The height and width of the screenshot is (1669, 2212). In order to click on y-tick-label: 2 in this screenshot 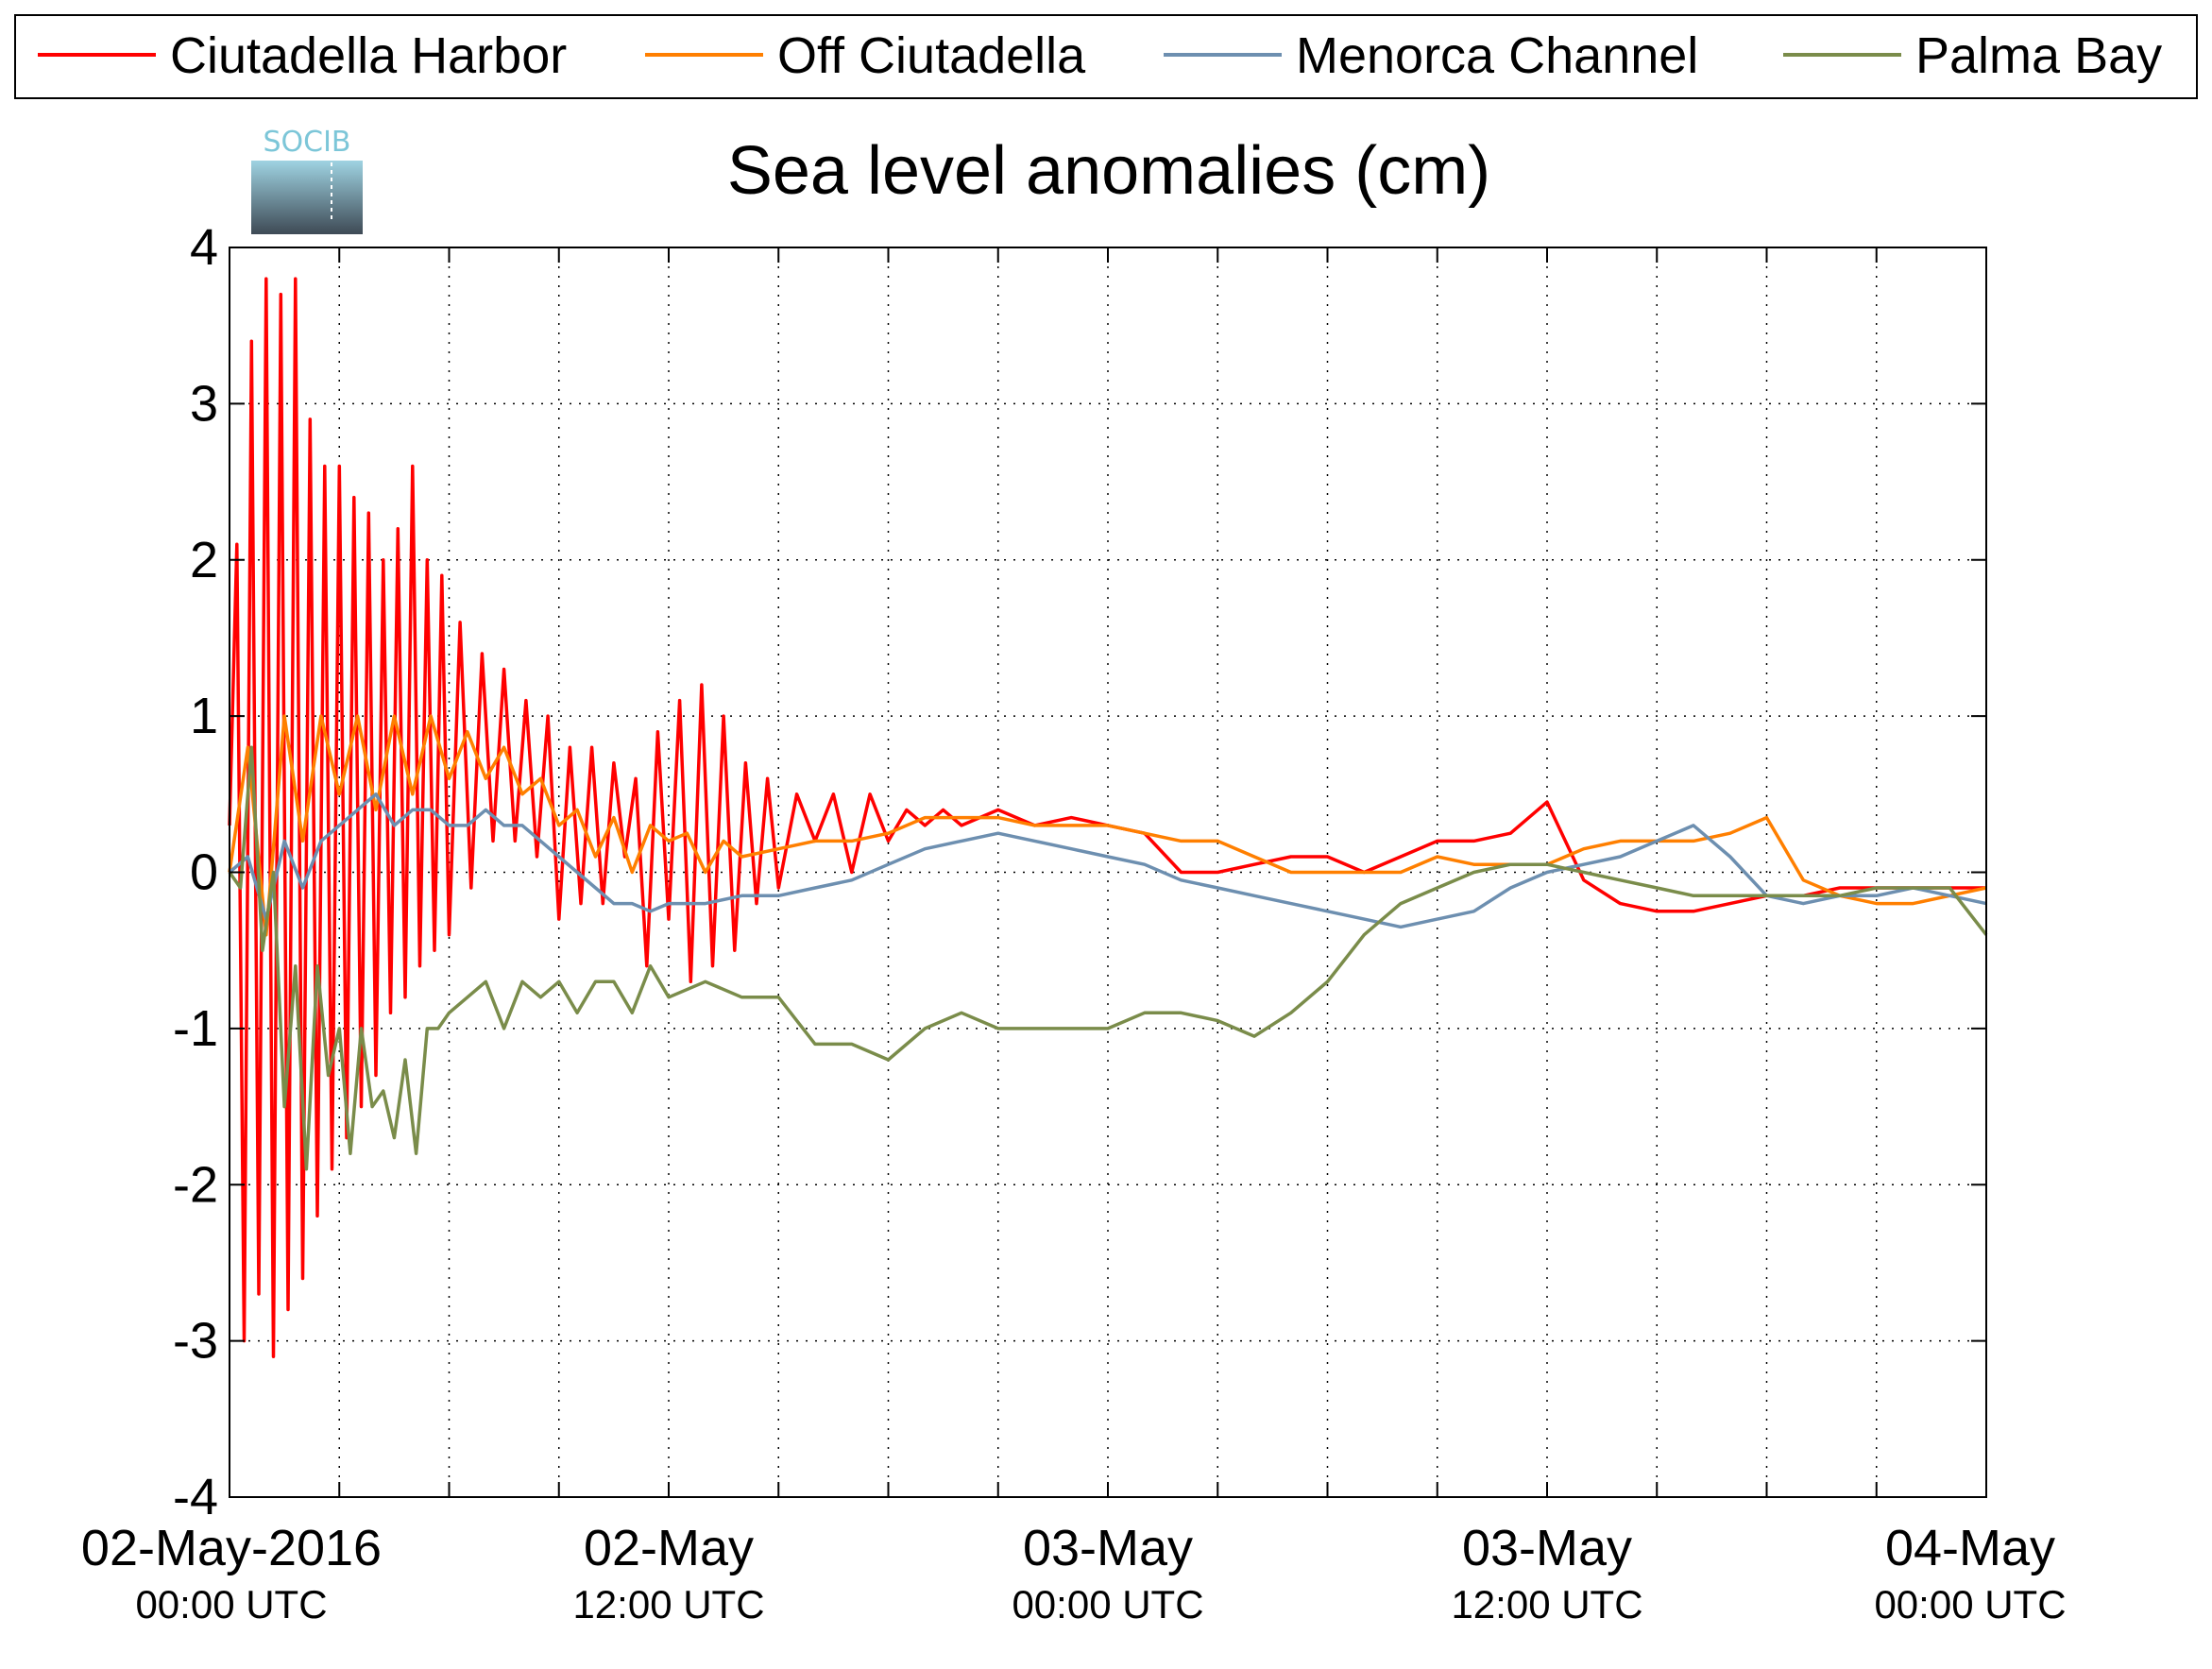, I will do `click(204, 560)`.